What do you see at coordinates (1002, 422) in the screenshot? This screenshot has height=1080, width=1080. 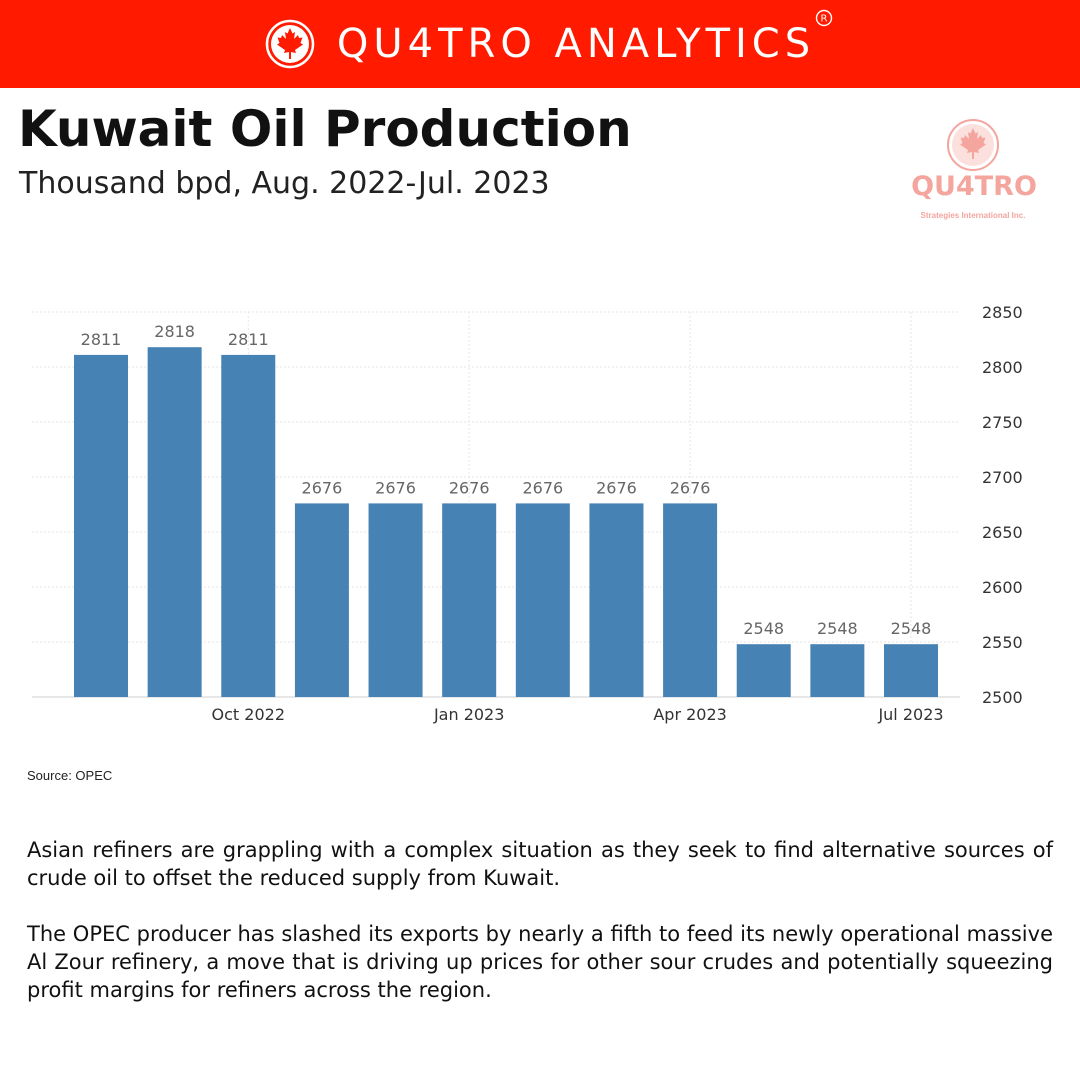 I see `y-tick-label: 2750` at bounding box center [1002, 422].